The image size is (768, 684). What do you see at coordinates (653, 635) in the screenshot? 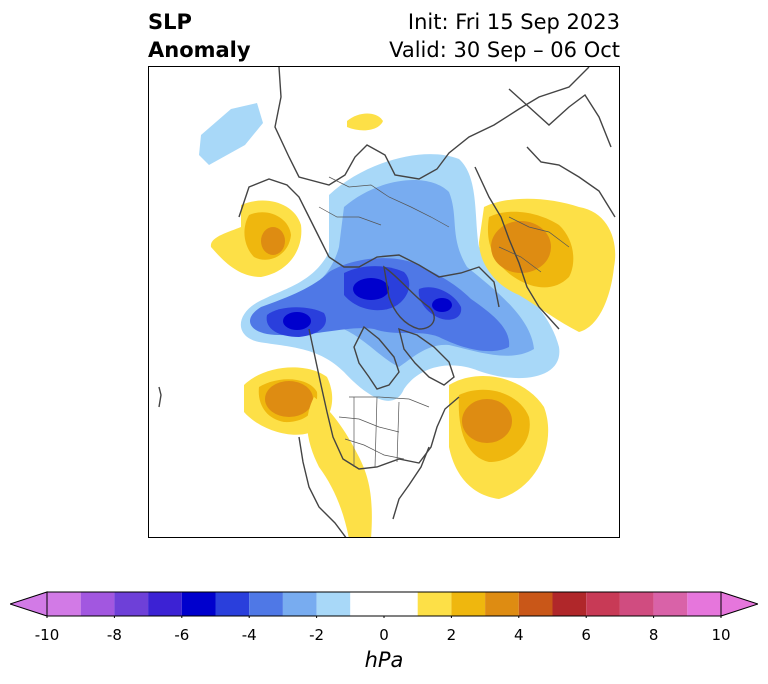
I see `colorbar-tick-label: 8` at bounding box center [653, 635].